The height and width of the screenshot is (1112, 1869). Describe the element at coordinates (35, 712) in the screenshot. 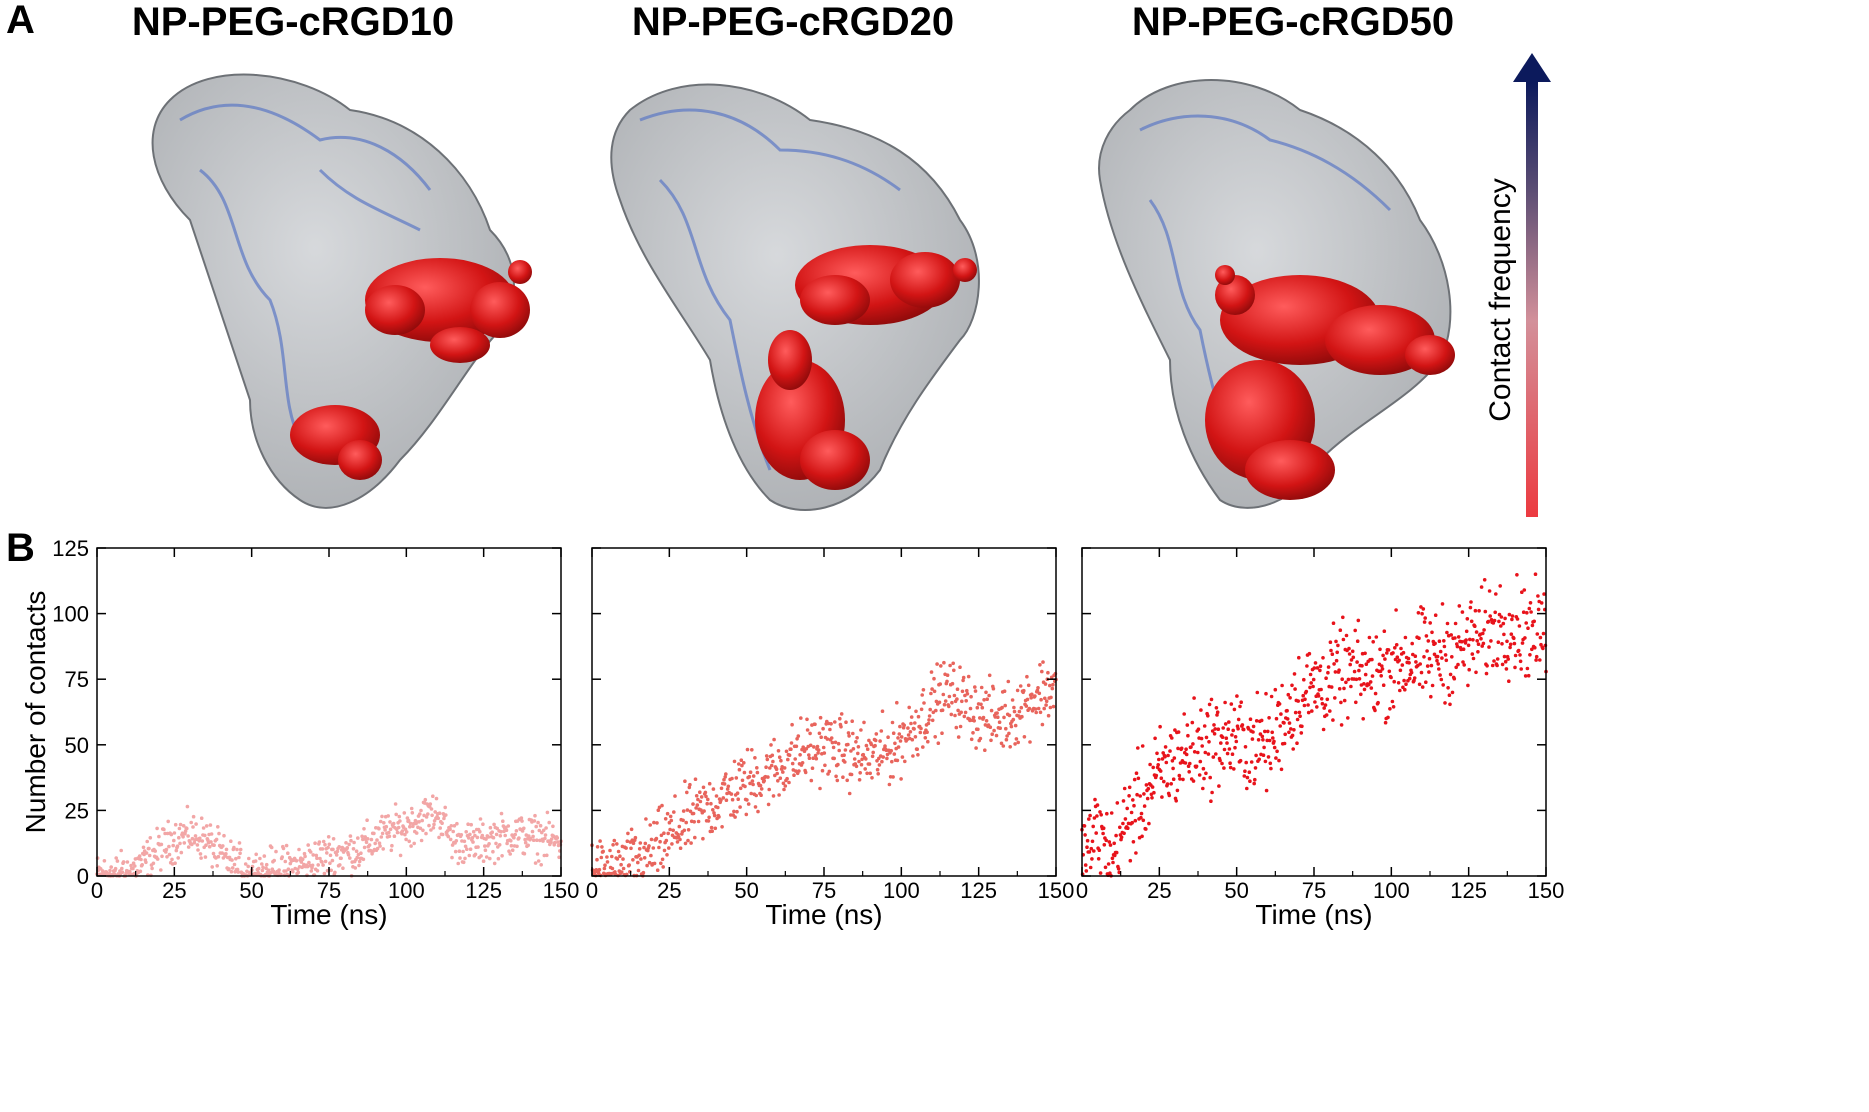

I see `y-axis-label: Number of contacts` at that location.